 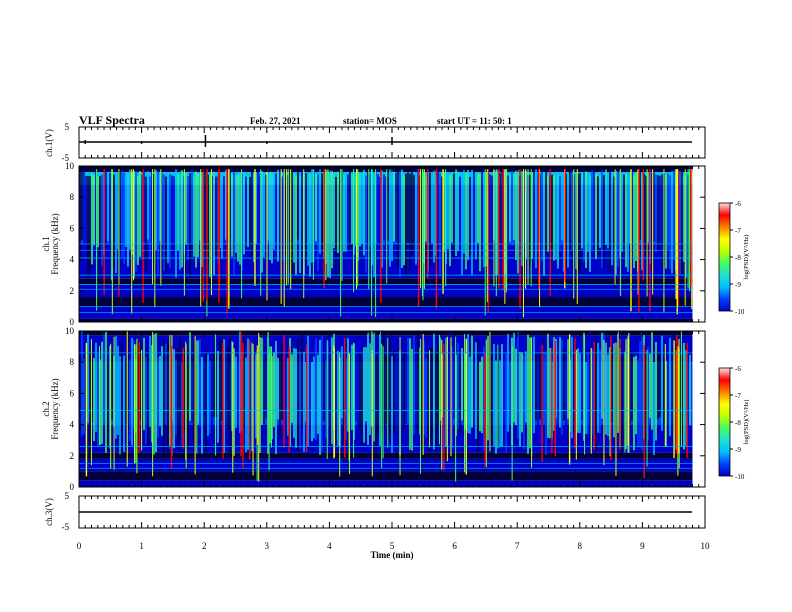 I want to click on ch1-colorbar: -6 -7 -8 -9 -10 log(PSD)(V²/Hz), so click(x=734, y=258).